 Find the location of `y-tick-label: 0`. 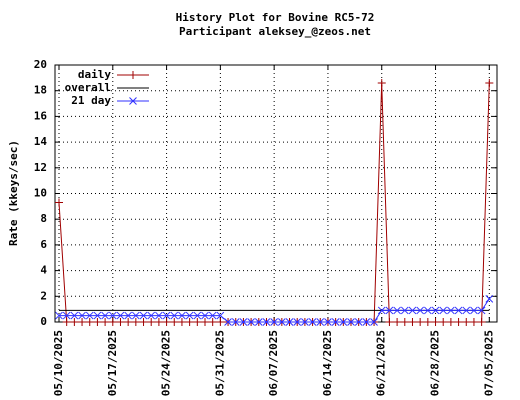

y-tick-label: 0 is located at coordinates (43, 321).